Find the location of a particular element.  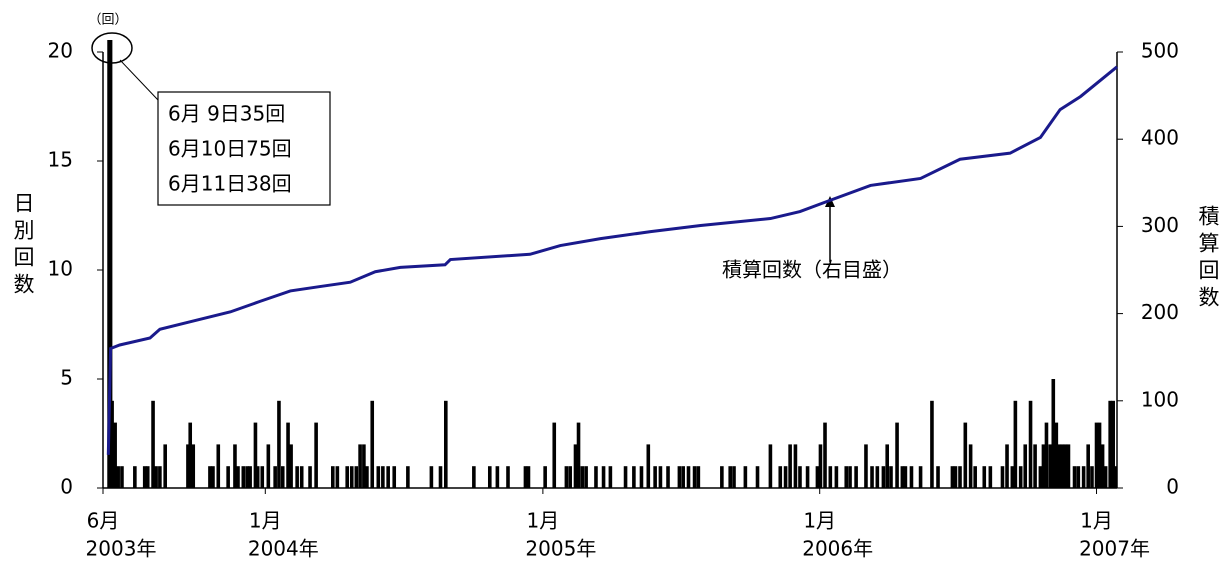

y2-axis-title: 積算回数 is located at coordinates (1208, 259).